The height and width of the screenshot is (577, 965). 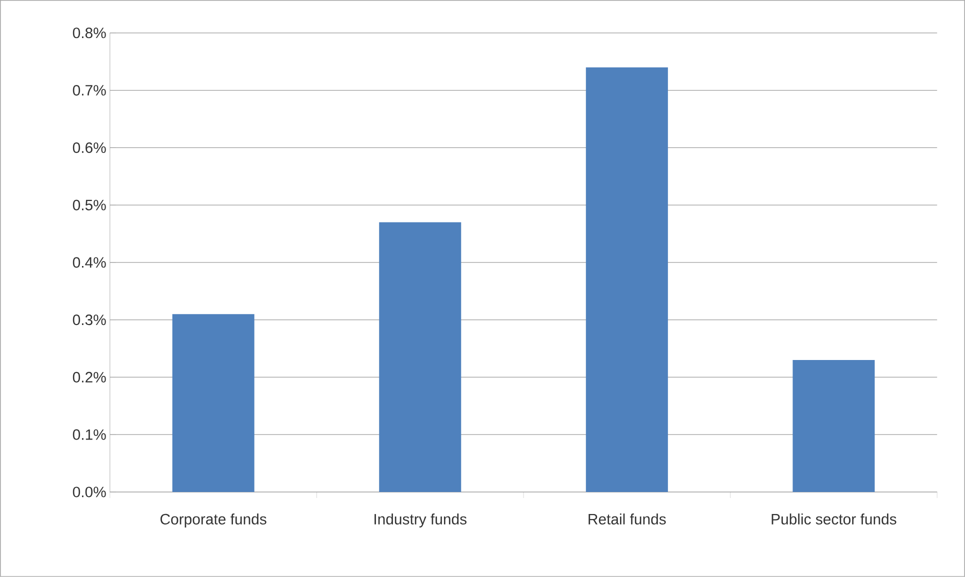 I want to click on y-tick-label: 0.2%, so click(x=89, y=377).